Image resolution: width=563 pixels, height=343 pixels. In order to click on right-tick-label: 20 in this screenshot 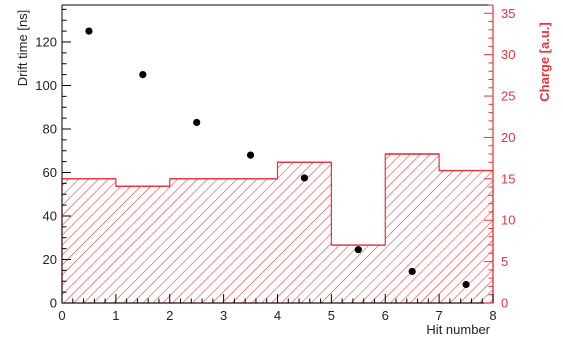, I will do `click(508, 137)`.